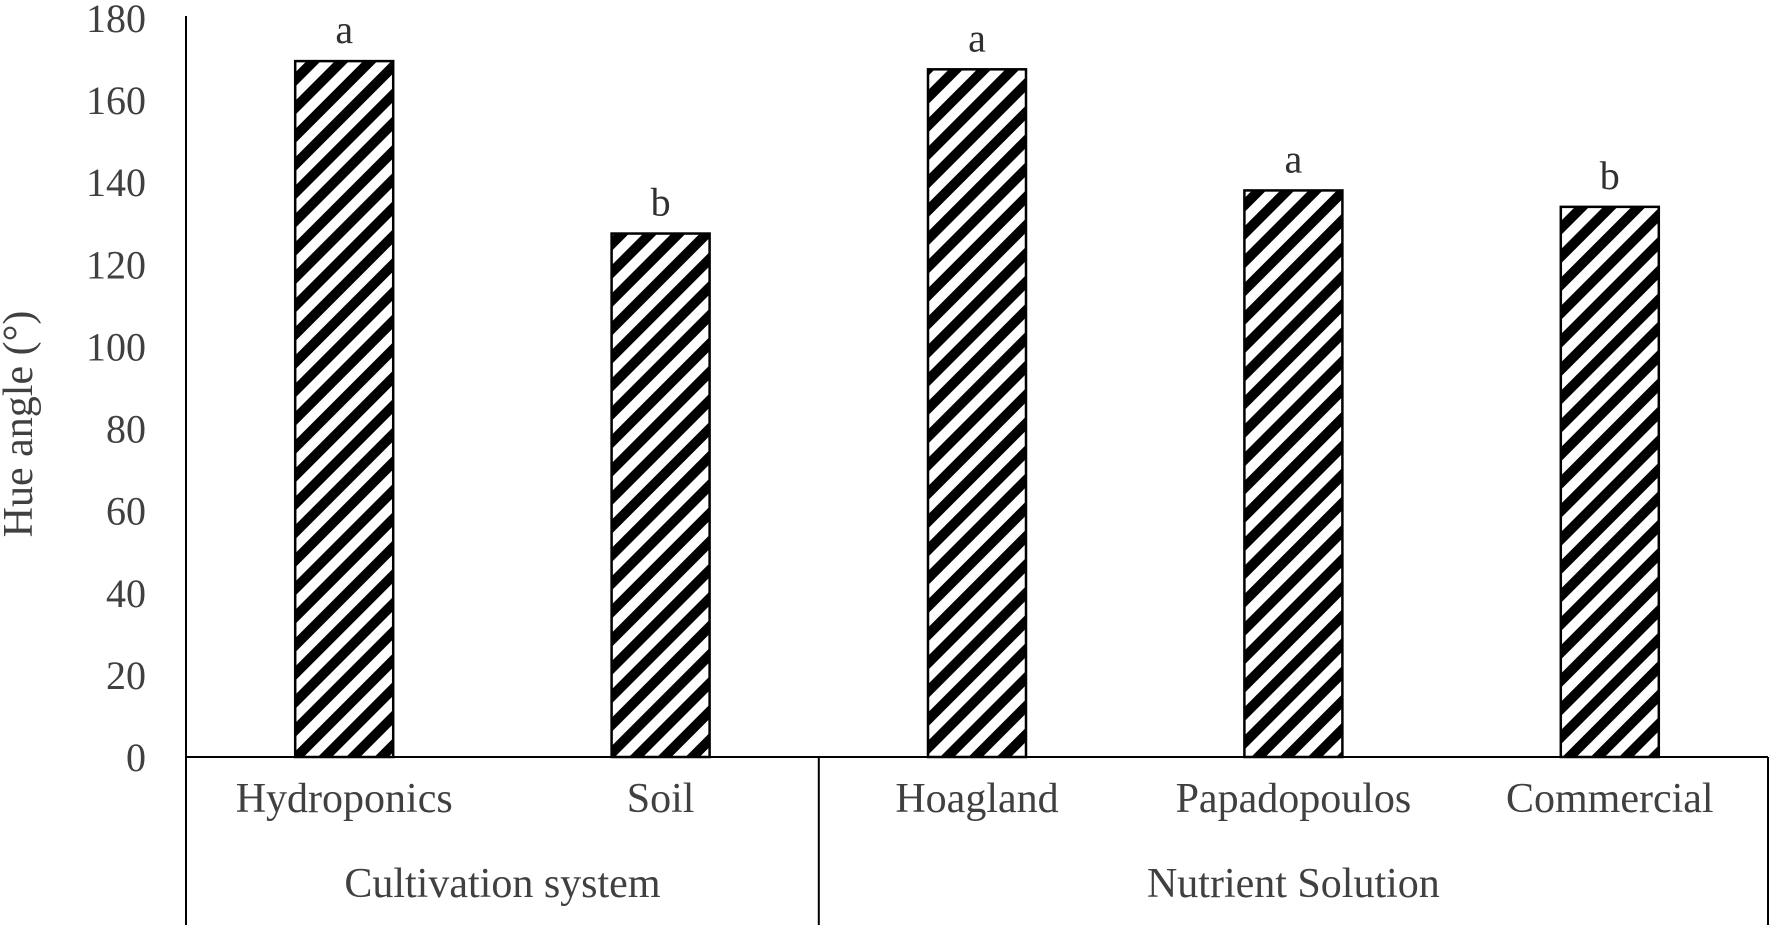  What do you see at coordinates (116, 182) in the screenshot?
I see `y-tick-label: 140` at bounding box center [116, 182].